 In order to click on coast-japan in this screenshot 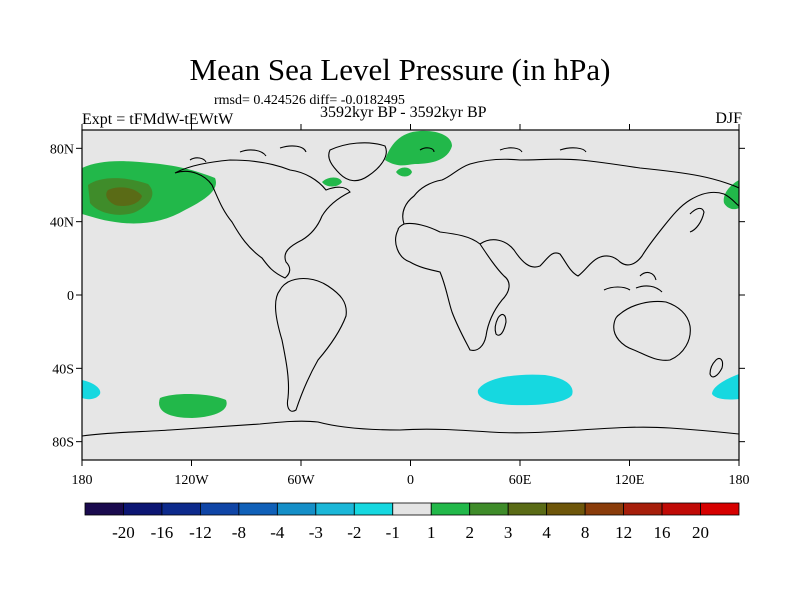, I will do `click(697, 220)`.